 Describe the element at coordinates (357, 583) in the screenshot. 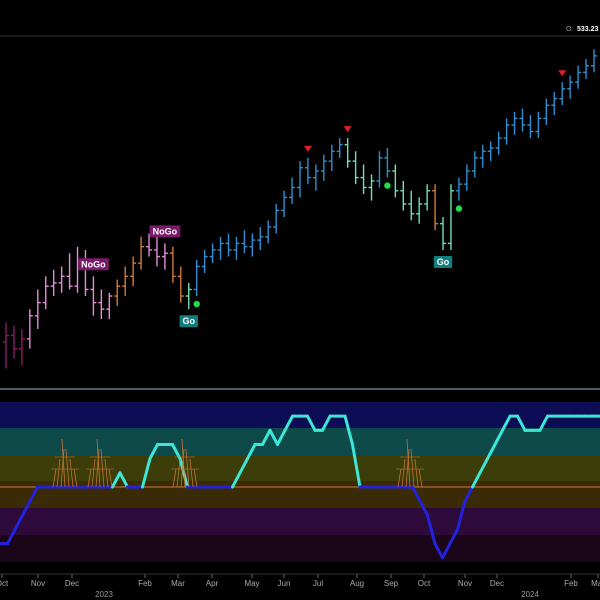

I see `x-tick-label: Aug` at that location.